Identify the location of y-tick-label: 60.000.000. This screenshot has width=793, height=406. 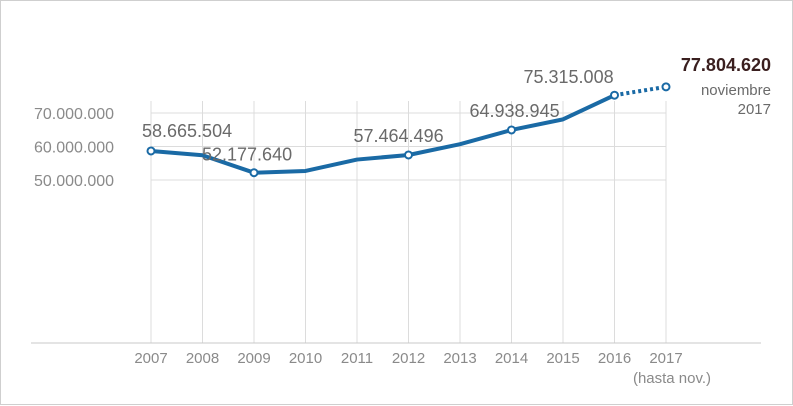
(74, 148).